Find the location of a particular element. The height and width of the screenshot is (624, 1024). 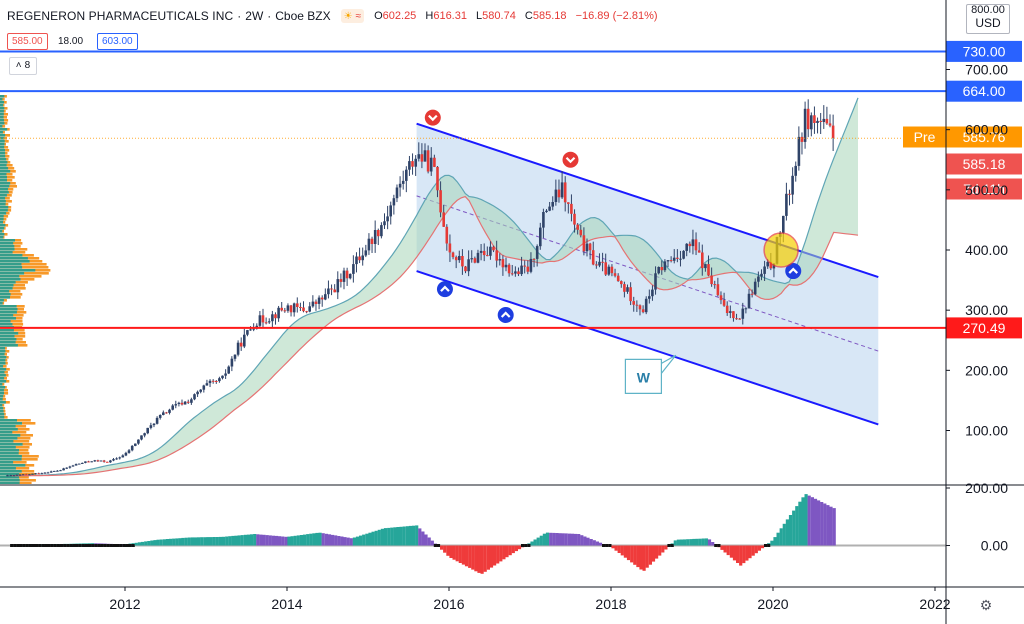

low-value: 580.74 is located at coordinates (499, 16).